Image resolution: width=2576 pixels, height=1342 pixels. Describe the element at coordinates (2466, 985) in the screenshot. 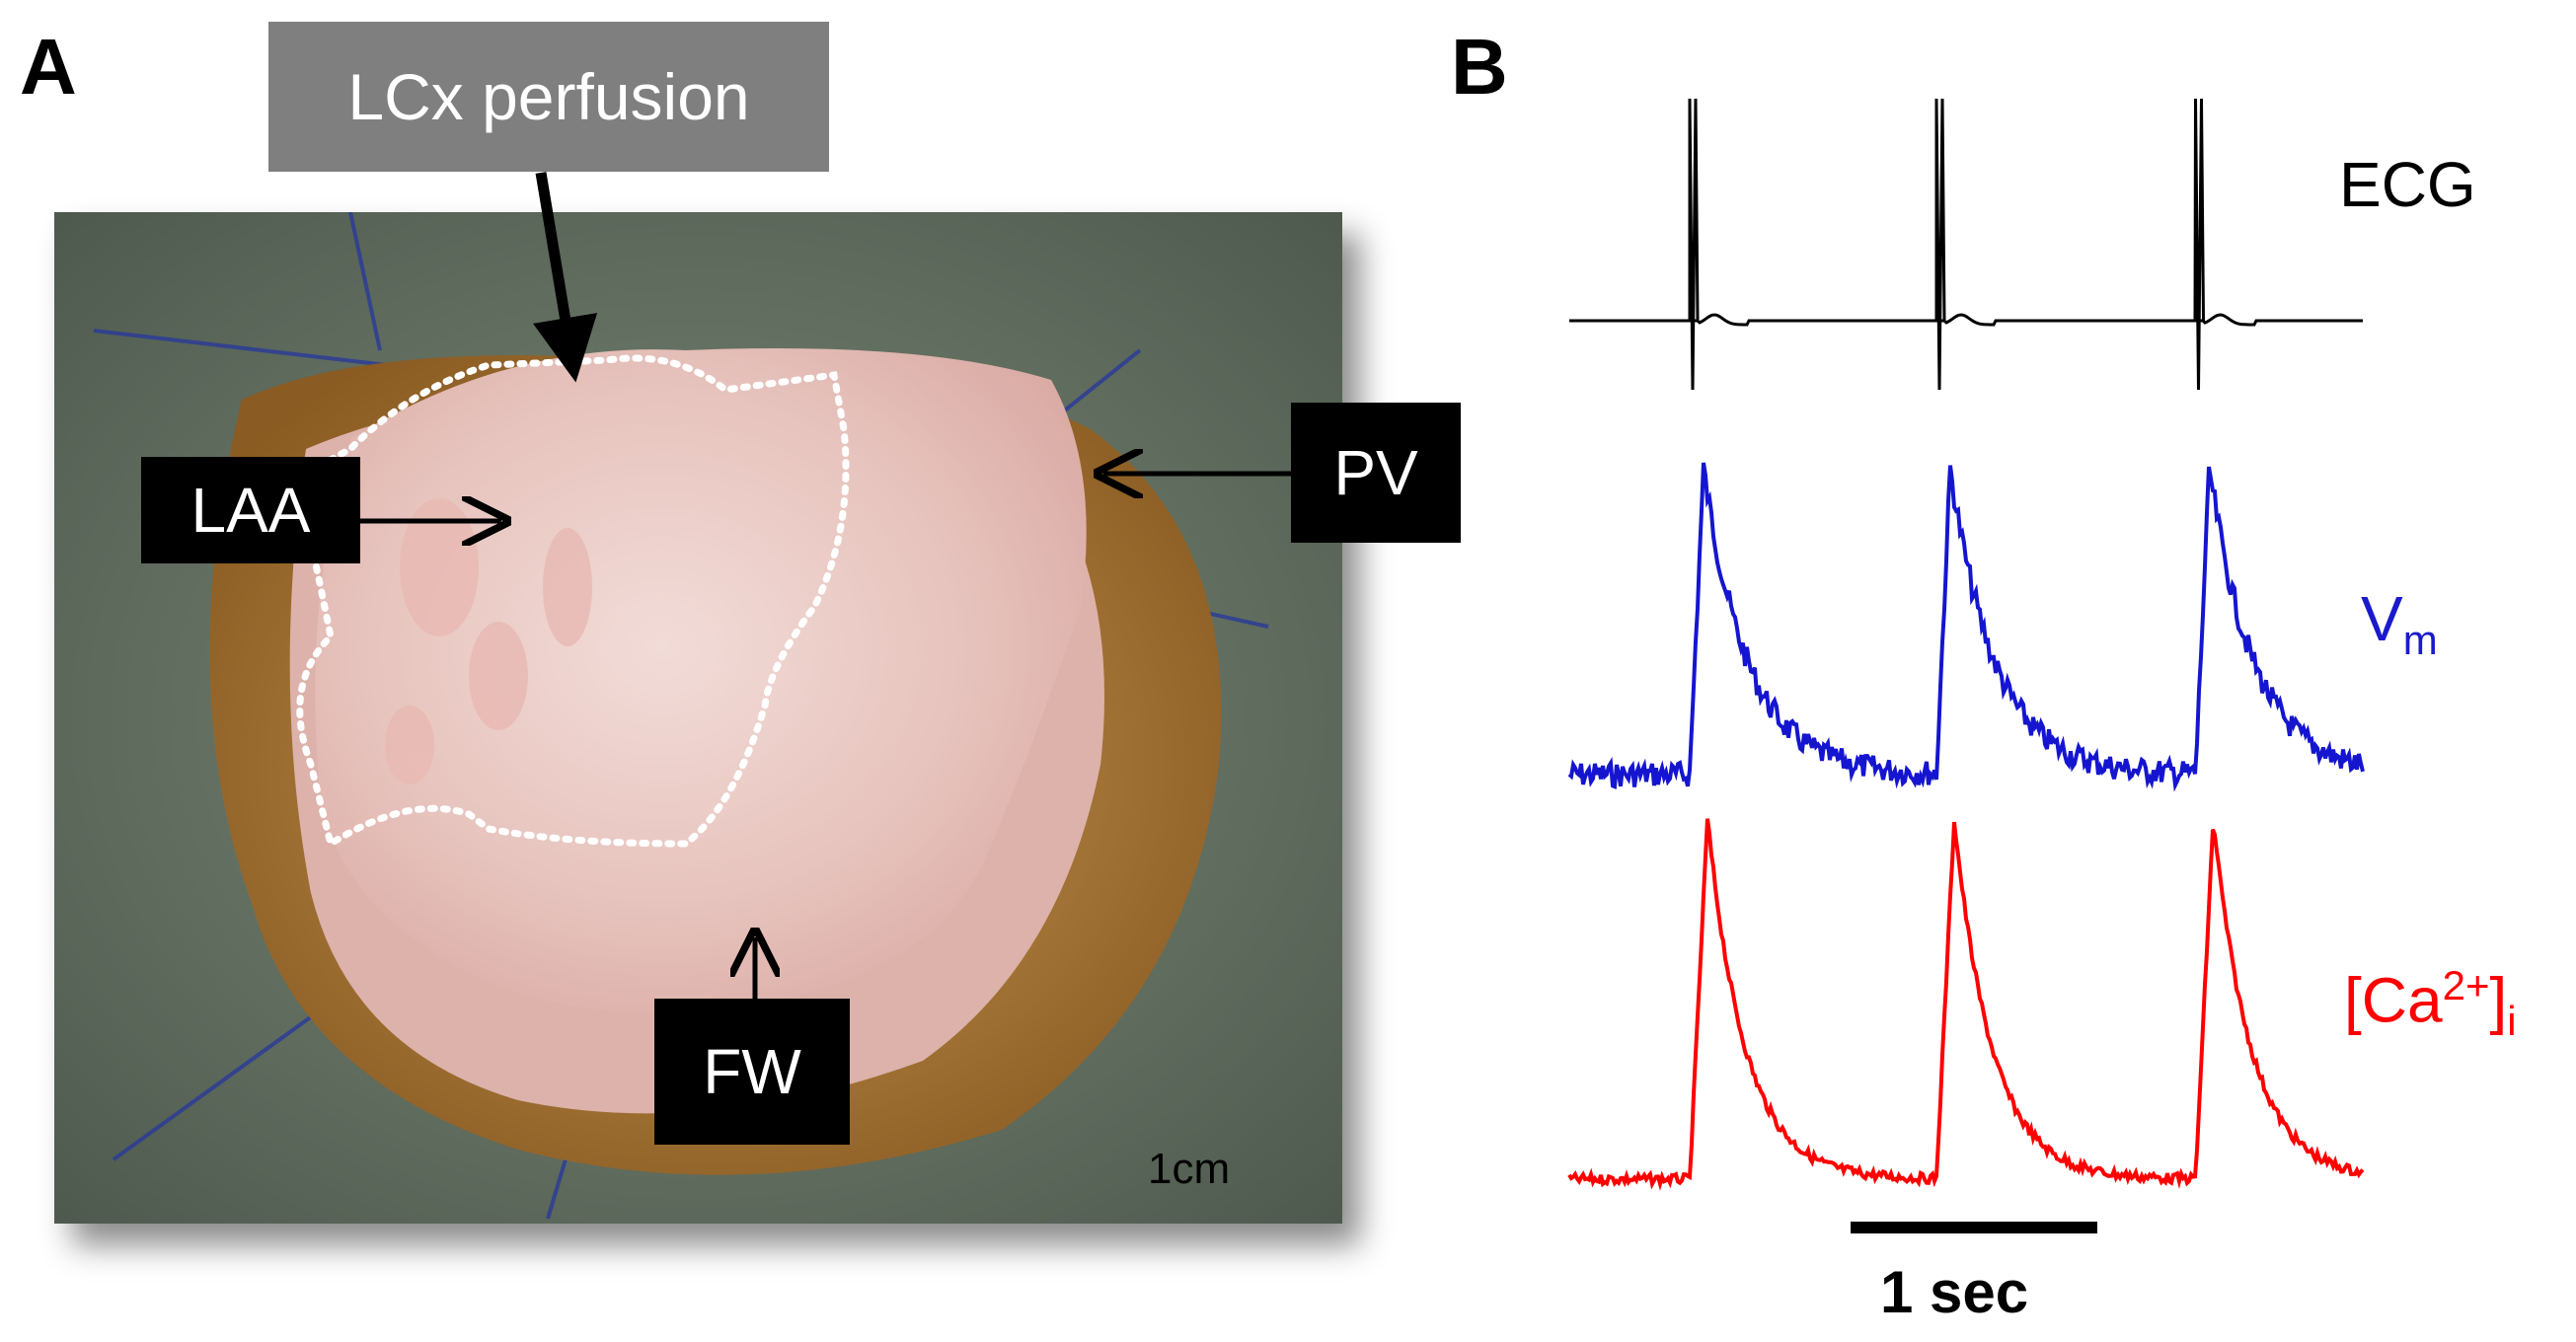

I see `ca-label-sup: 2+` at that location.